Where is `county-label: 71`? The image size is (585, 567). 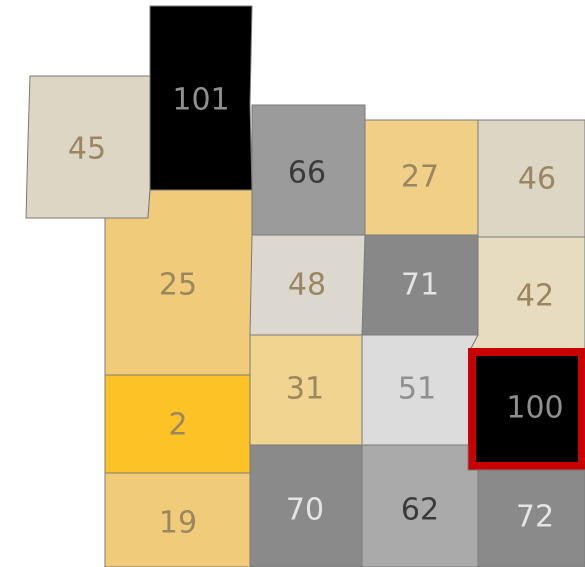
county-label: 71 is located at coordinates (420, 285).